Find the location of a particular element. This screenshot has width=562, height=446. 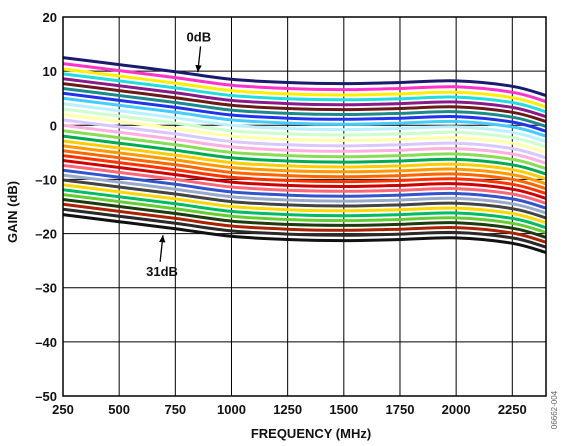

y-tick-label: –40 is located at coordinates (46, 342).